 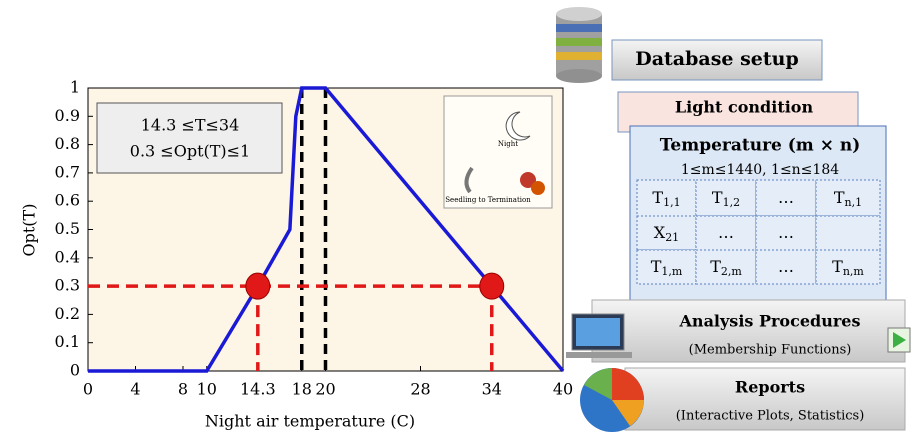 I want to click on database-label: Database setup, so click(x=717, y=59).